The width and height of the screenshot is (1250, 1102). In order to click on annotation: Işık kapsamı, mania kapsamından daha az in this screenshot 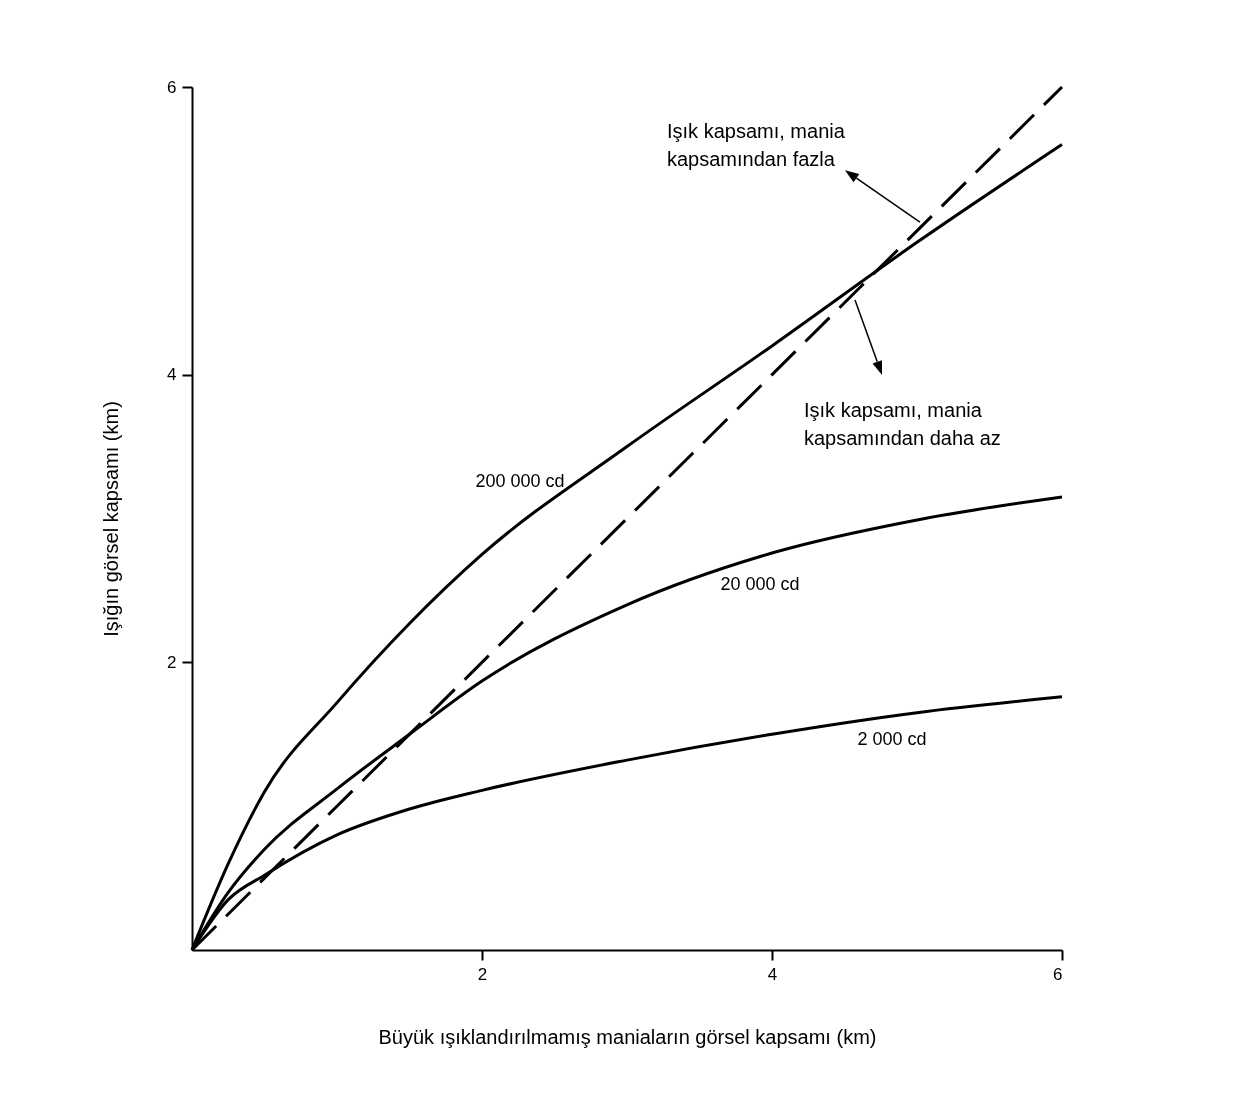, I will do `click(902, 424)`.